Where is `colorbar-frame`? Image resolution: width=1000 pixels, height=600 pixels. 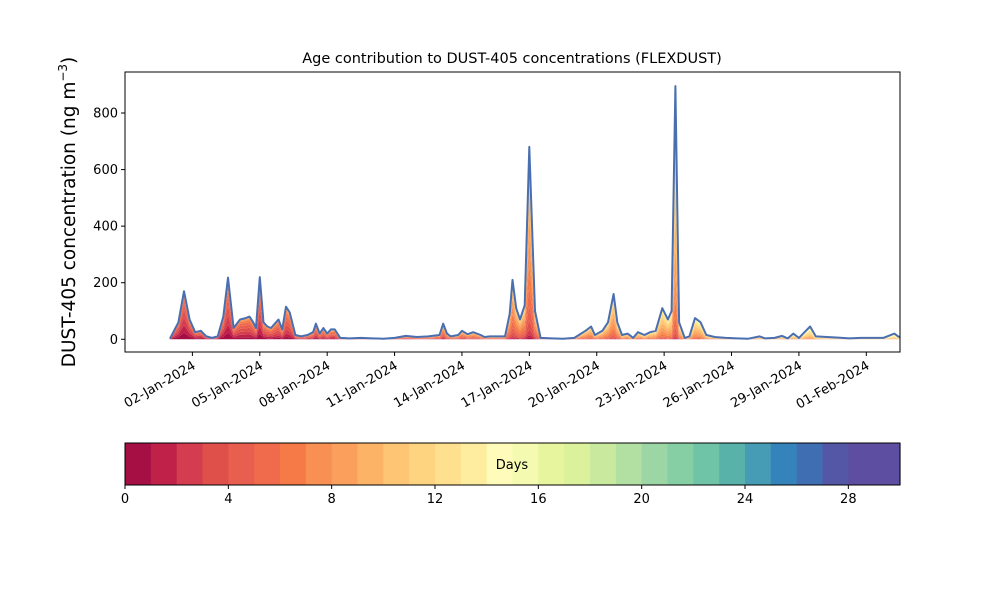
colorbar-frame is located at coordinates (512, 464).